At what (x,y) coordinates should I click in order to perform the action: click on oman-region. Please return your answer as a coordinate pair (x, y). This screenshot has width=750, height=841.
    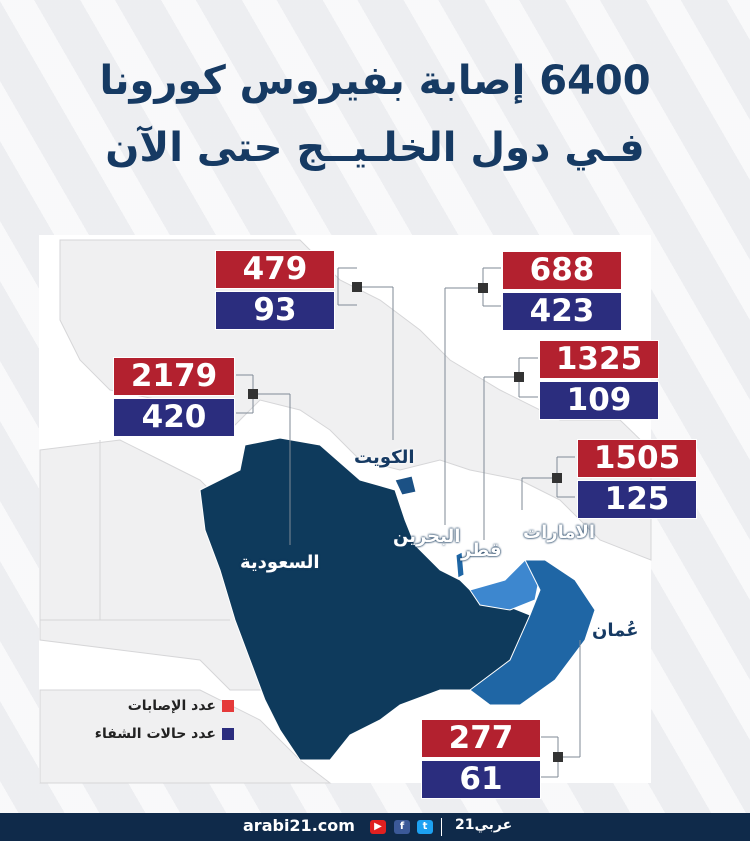
    Looking at the image, I should click on (532, 632).